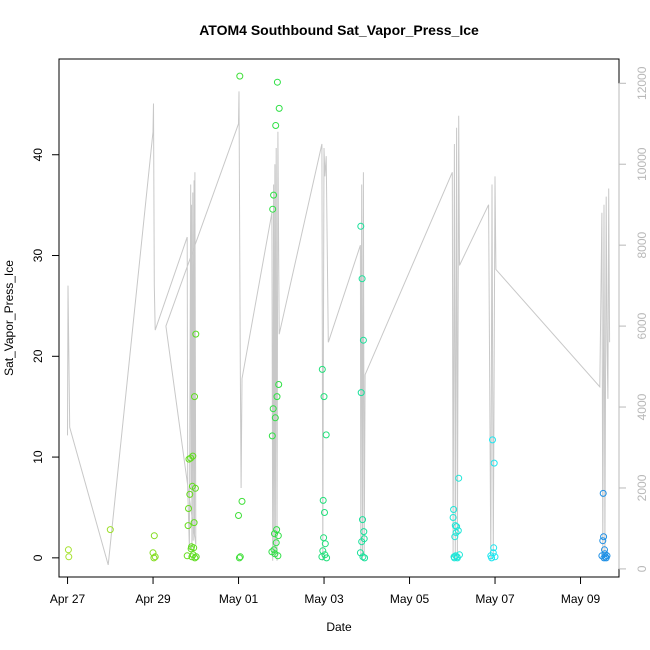 The width and height of the screenshot is (650, 650). Describe the element at coordinates (68, 599) in the screenshot. I see `x-tick-label: Apr 27` at that location.